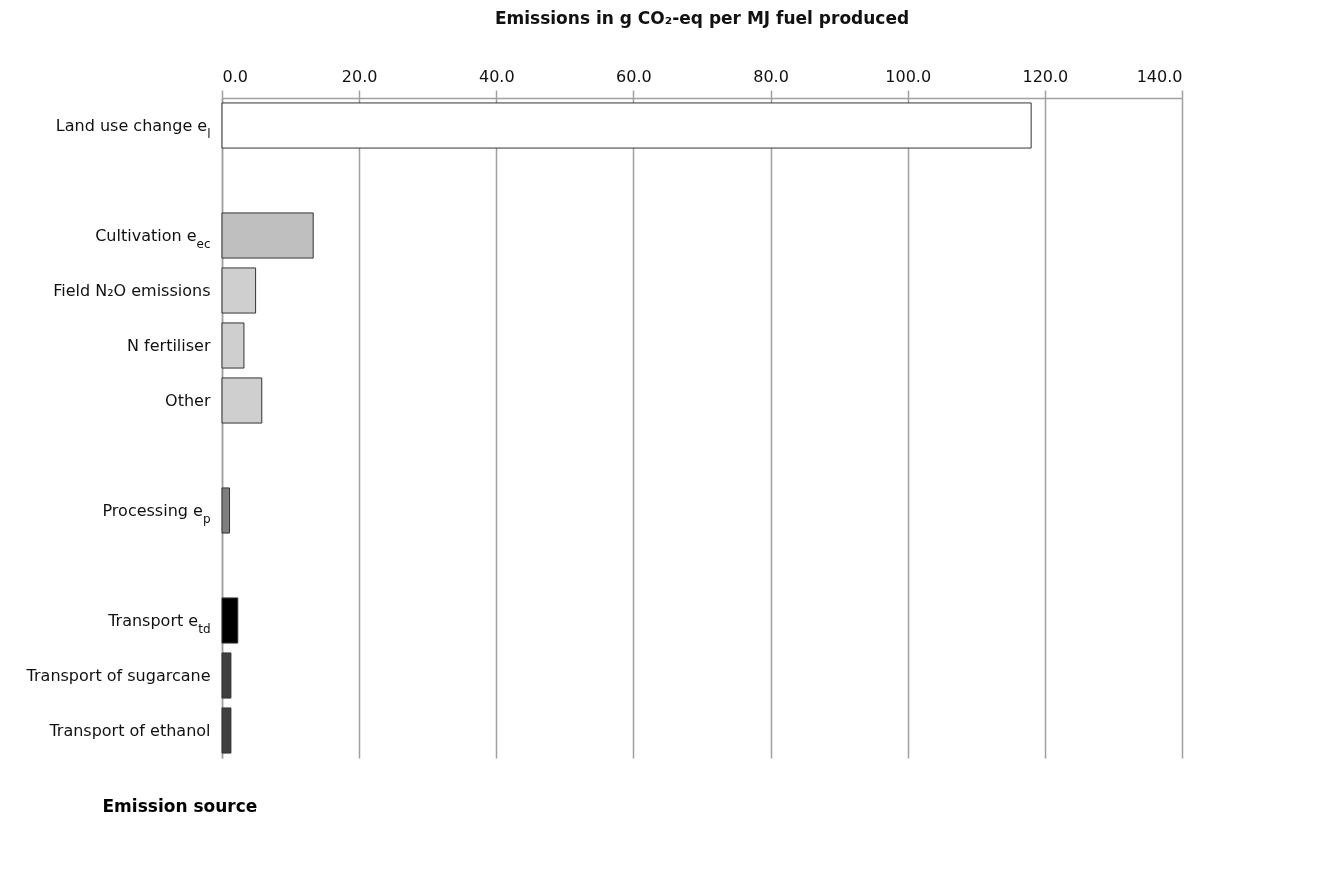  I want to click on x-tick-label: 0.0, so click(235, 76).